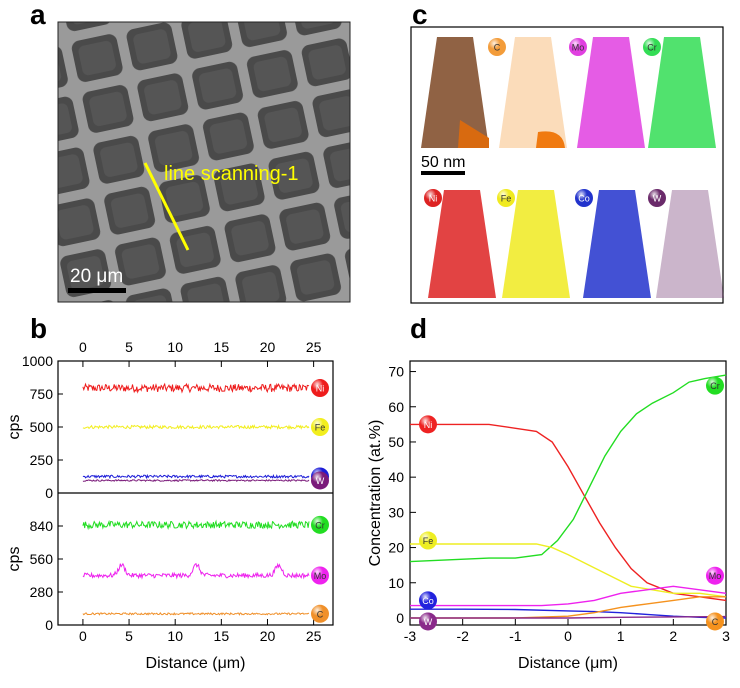 The width and height of the screenshot is (740, 688). I want to click on apt-carbide-all, so click(473, 134).